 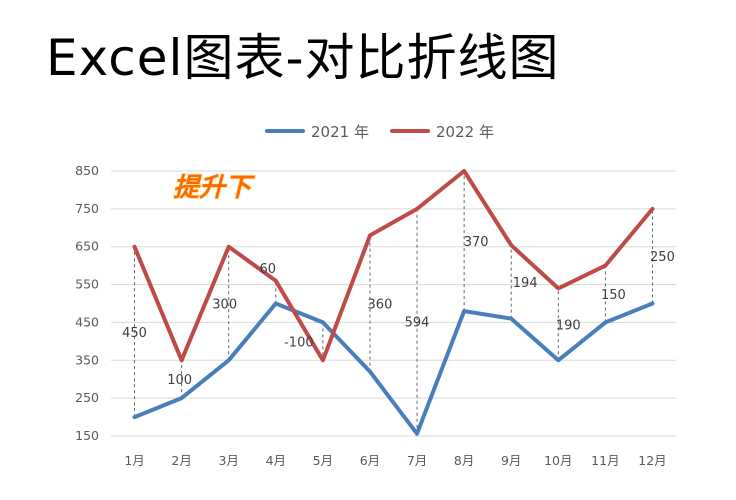 What do you see at coordinates (525, 283) in the screenshot?
I see `diff-label: 194` at bounding box center [525, 283].